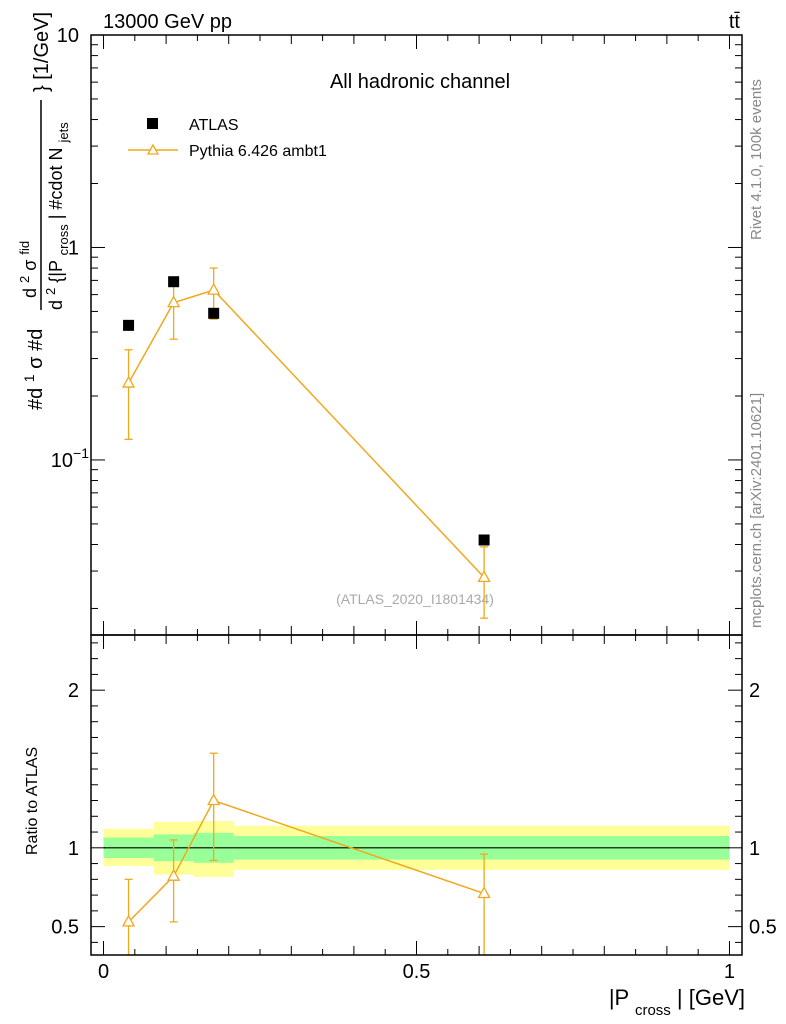 Image resolution: width=786 pixels, height=1024 pixels. I want to click on ratio-ytick-label-left-2: 2, so click(73, 691).